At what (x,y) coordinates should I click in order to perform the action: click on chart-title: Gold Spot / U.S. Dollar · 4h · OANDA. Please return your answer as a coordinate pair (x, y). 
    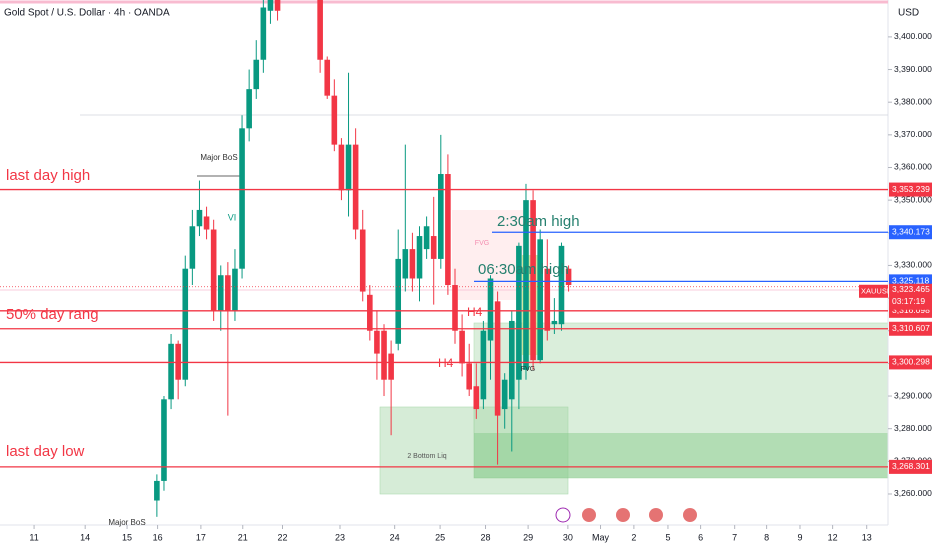
    Looking at the image, I should click on (87, 13).